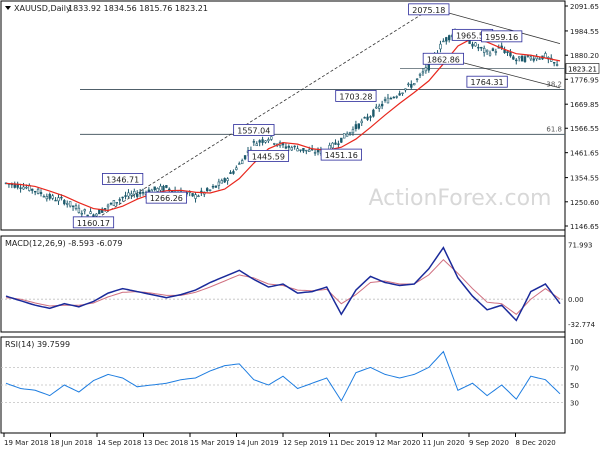 The image size is (600, 454). What do you see at coordinates (258, 443) in the screenshot?
I see `x-tick-label: 14 Jun 2019` at bounding box center [258, 443].